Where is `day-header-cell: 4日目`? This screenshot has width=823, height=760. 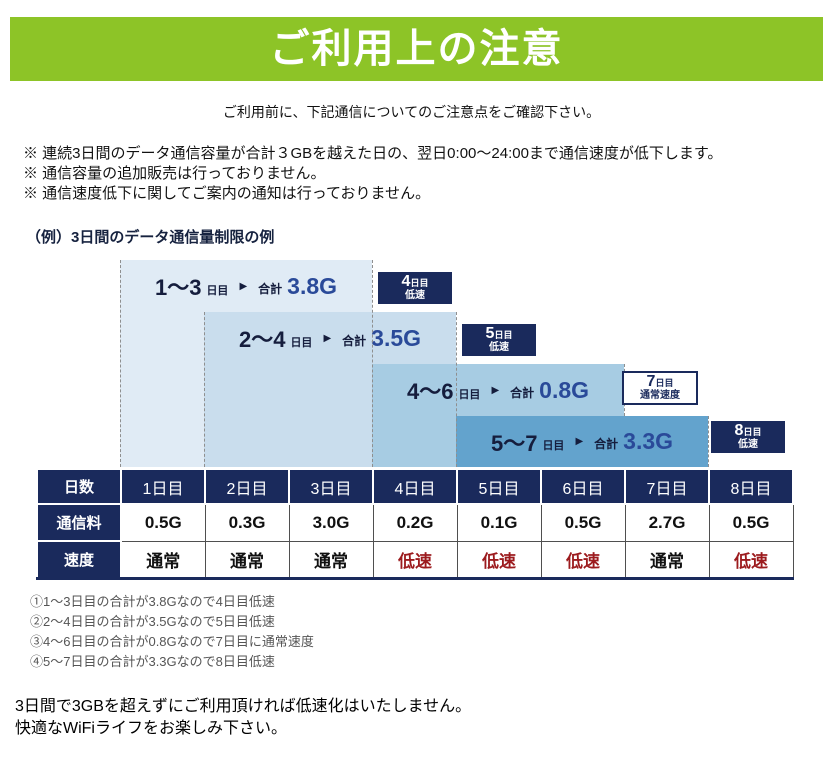
day-header-cell: 4日目 is located at coordinates (415, 486).